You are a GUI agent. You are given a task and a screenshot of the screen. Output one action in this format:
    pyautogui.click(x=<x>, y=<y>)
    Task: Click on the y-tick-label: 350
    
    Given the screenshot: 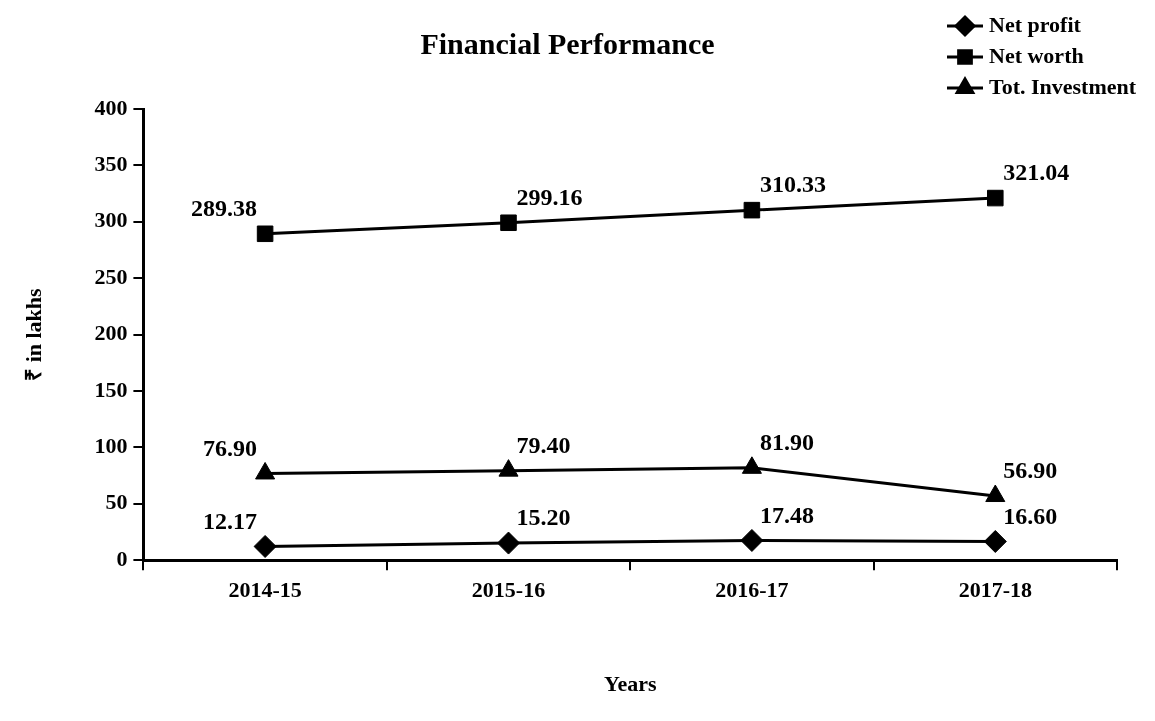 What is the action you would take?
    pyautogui.click(x=111, y=164)
    